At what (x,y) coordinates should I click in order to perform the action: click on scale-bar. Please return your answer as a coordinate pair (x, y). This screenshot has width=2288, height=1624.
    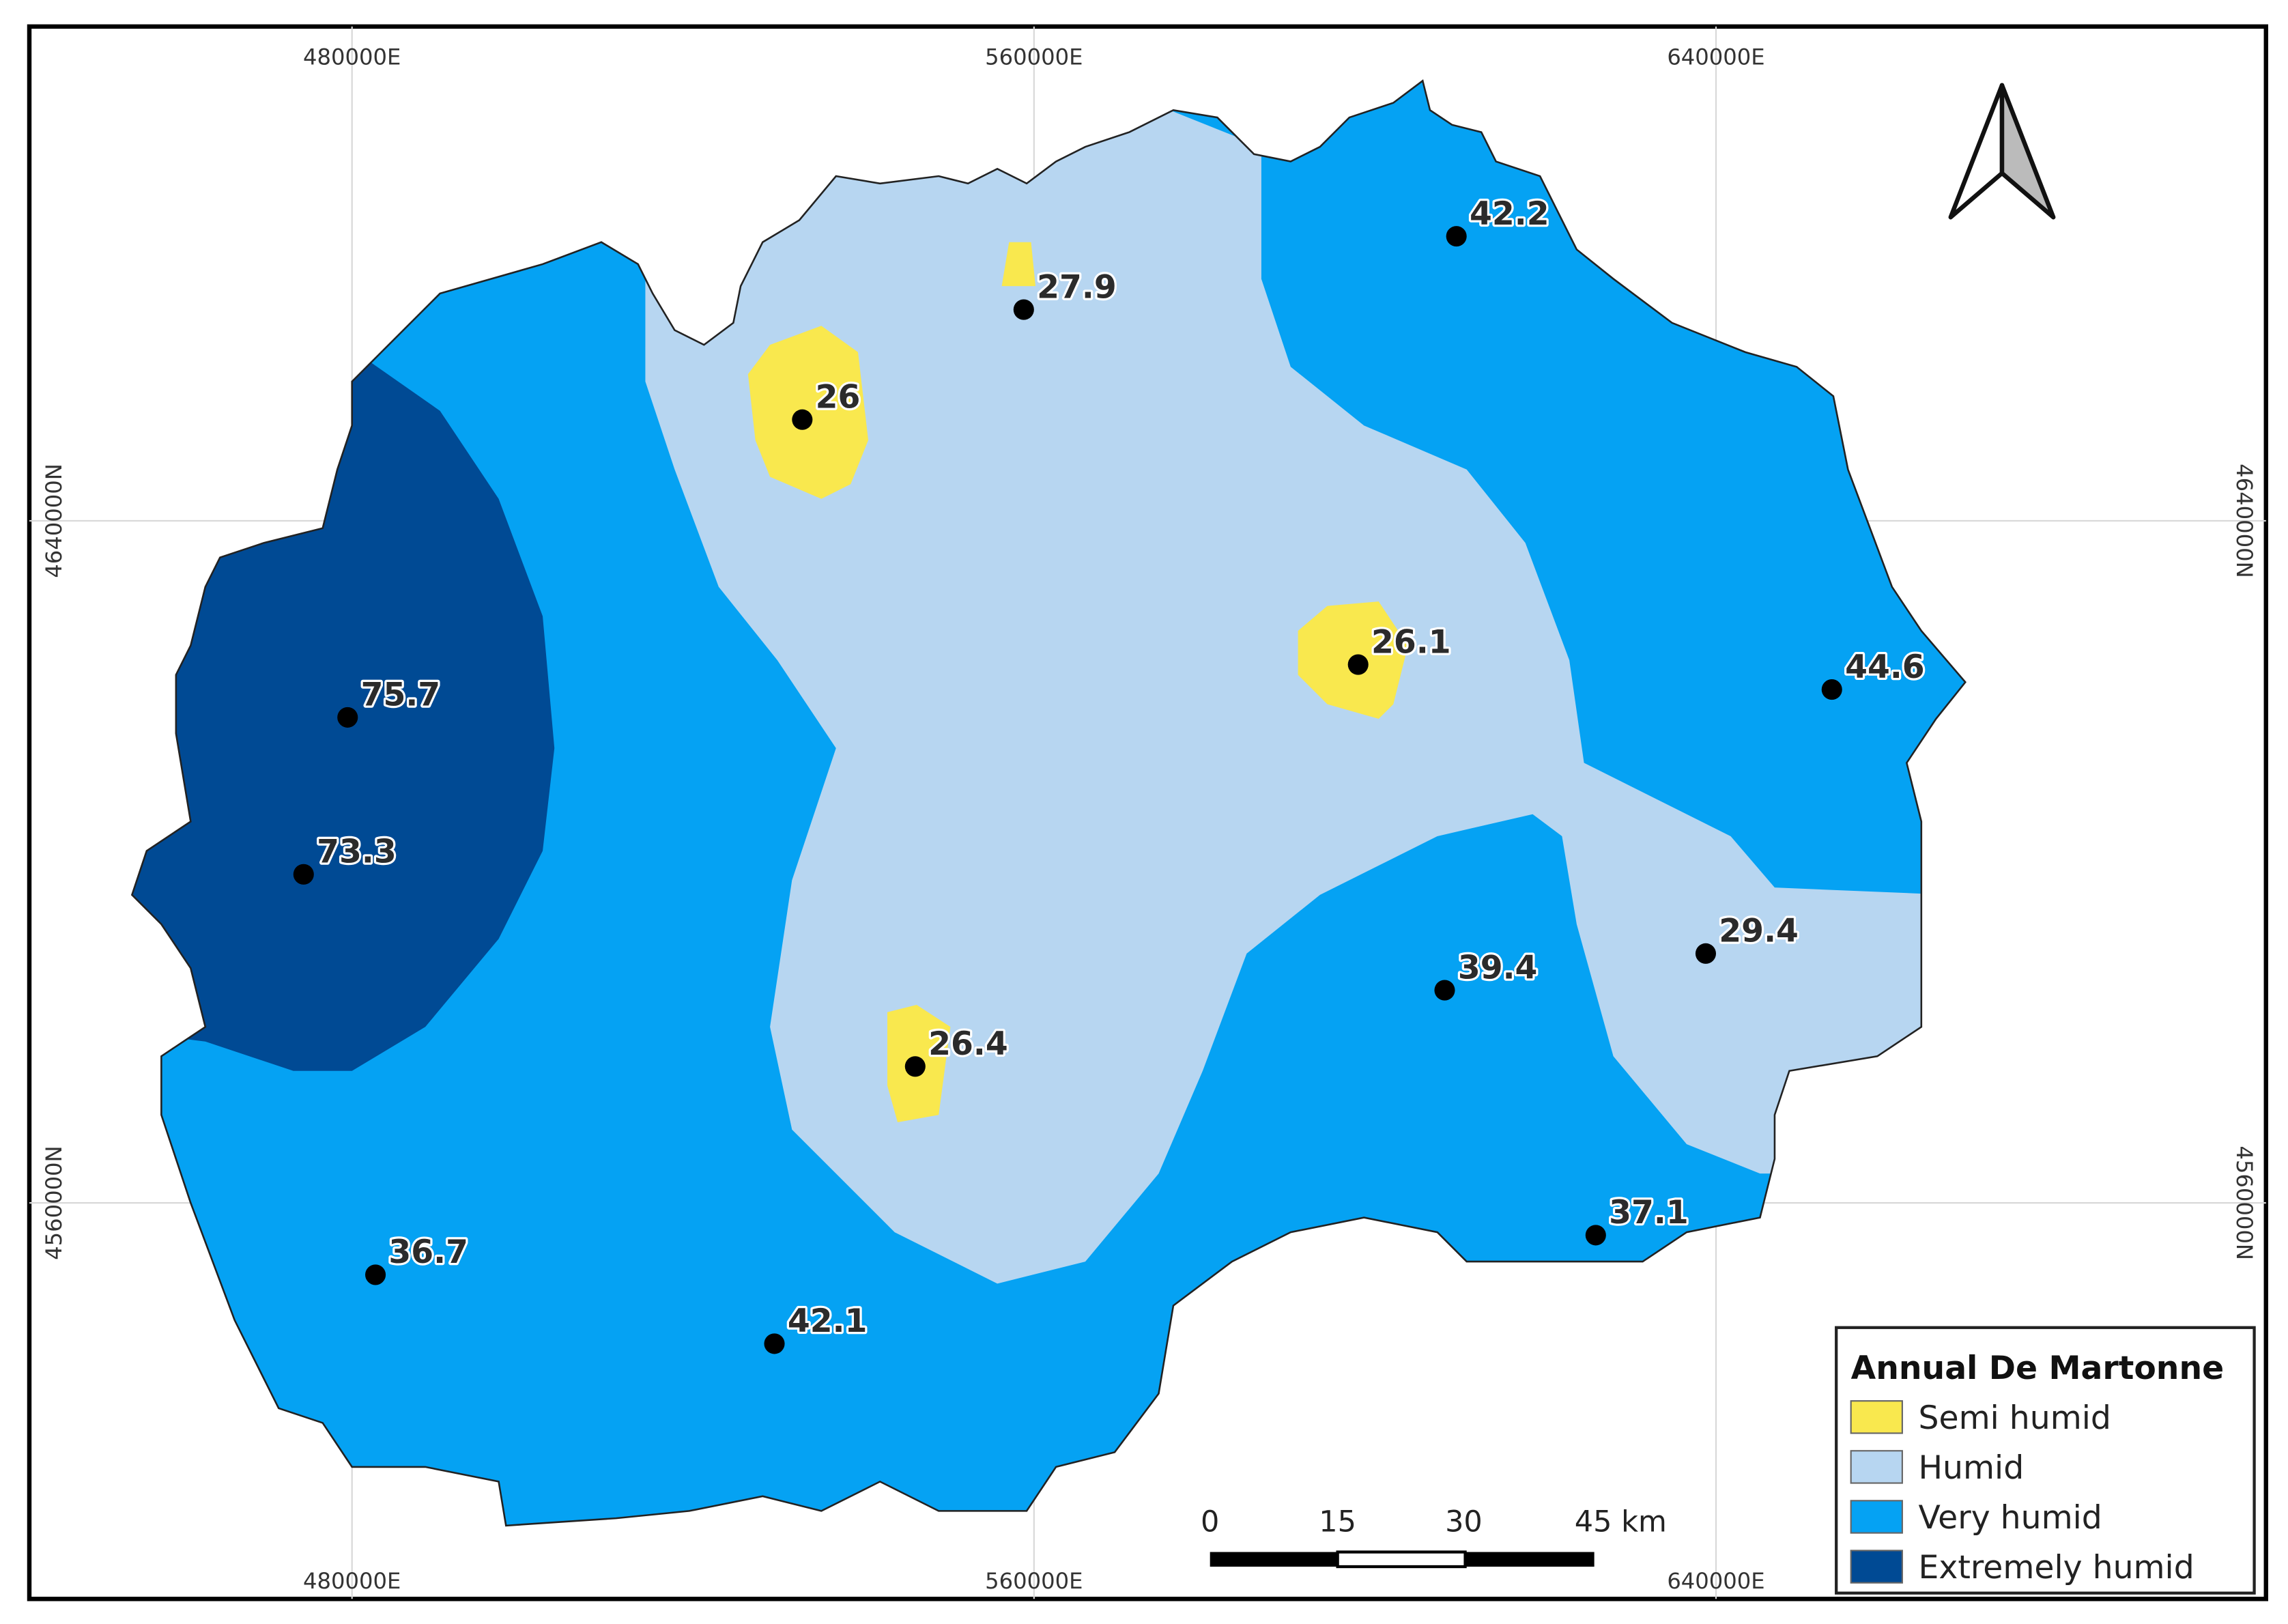
    Looking at the image, I should click on (1402, 1559).